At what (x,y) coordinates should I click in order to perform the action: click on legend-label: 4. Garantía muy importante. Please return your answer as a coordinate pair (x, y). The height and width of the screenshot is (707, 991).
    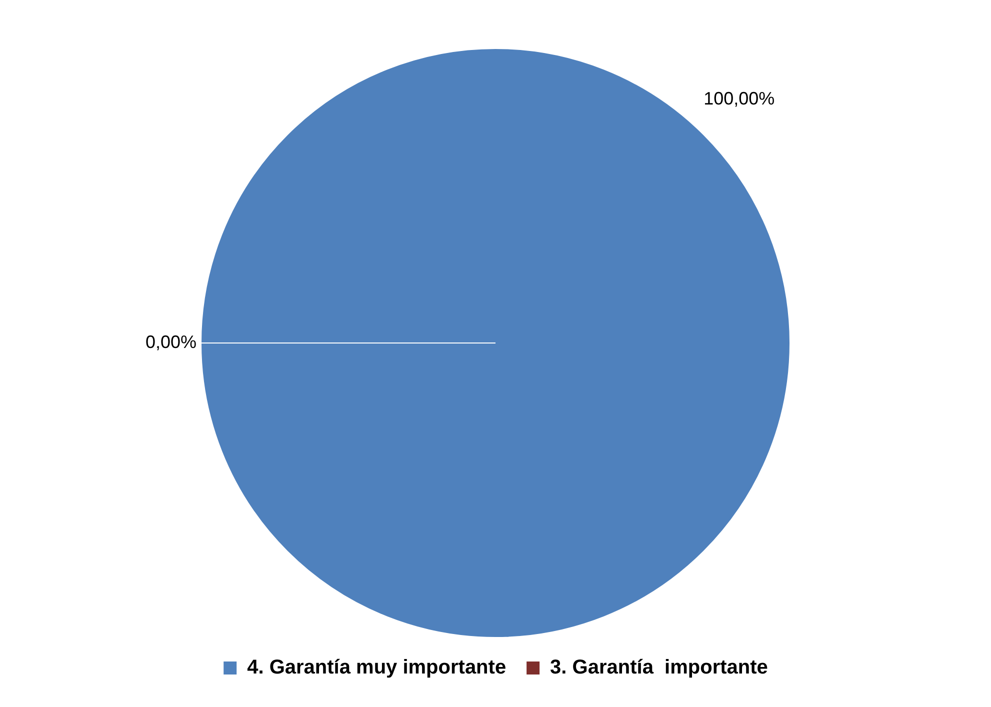
    Looking at the image, I should click on (376, 667).